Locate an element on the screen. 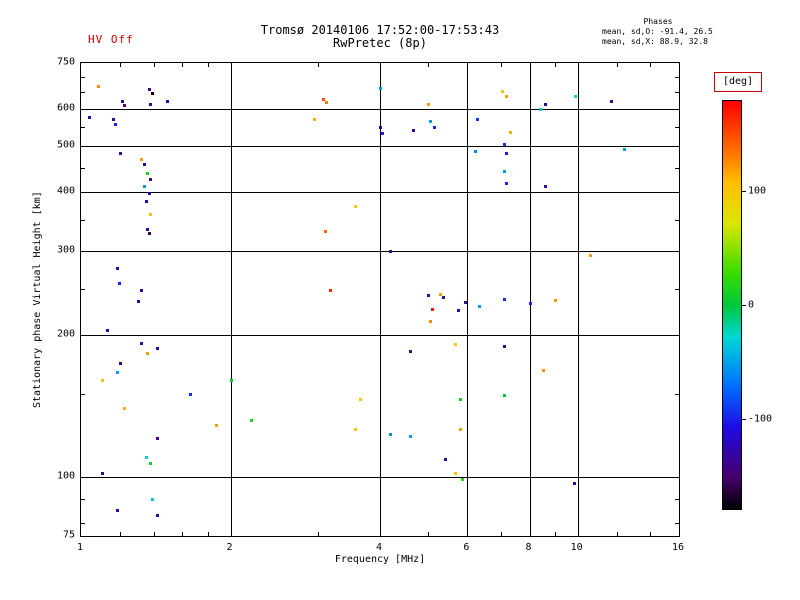  hv-status-label: HV Off is located at coordinates (111, 39).